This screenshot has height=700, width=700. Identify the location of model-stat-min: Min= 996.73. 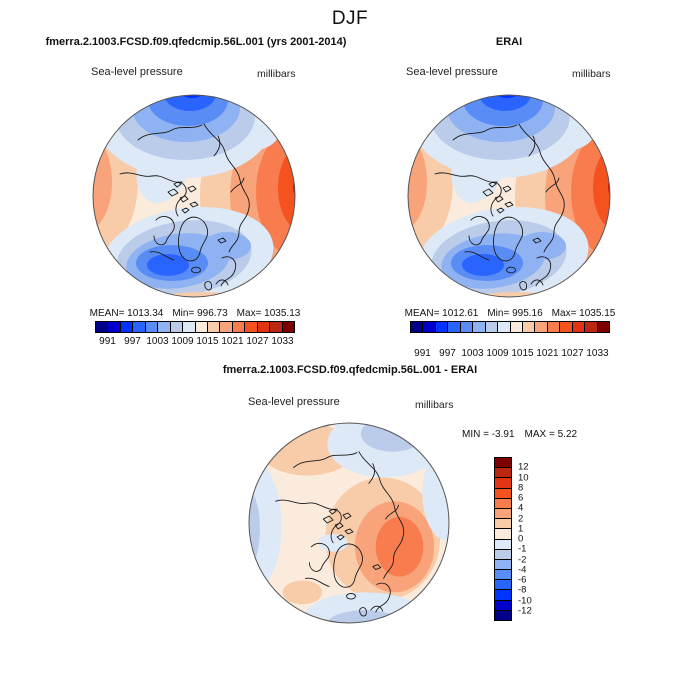
(200, 313).